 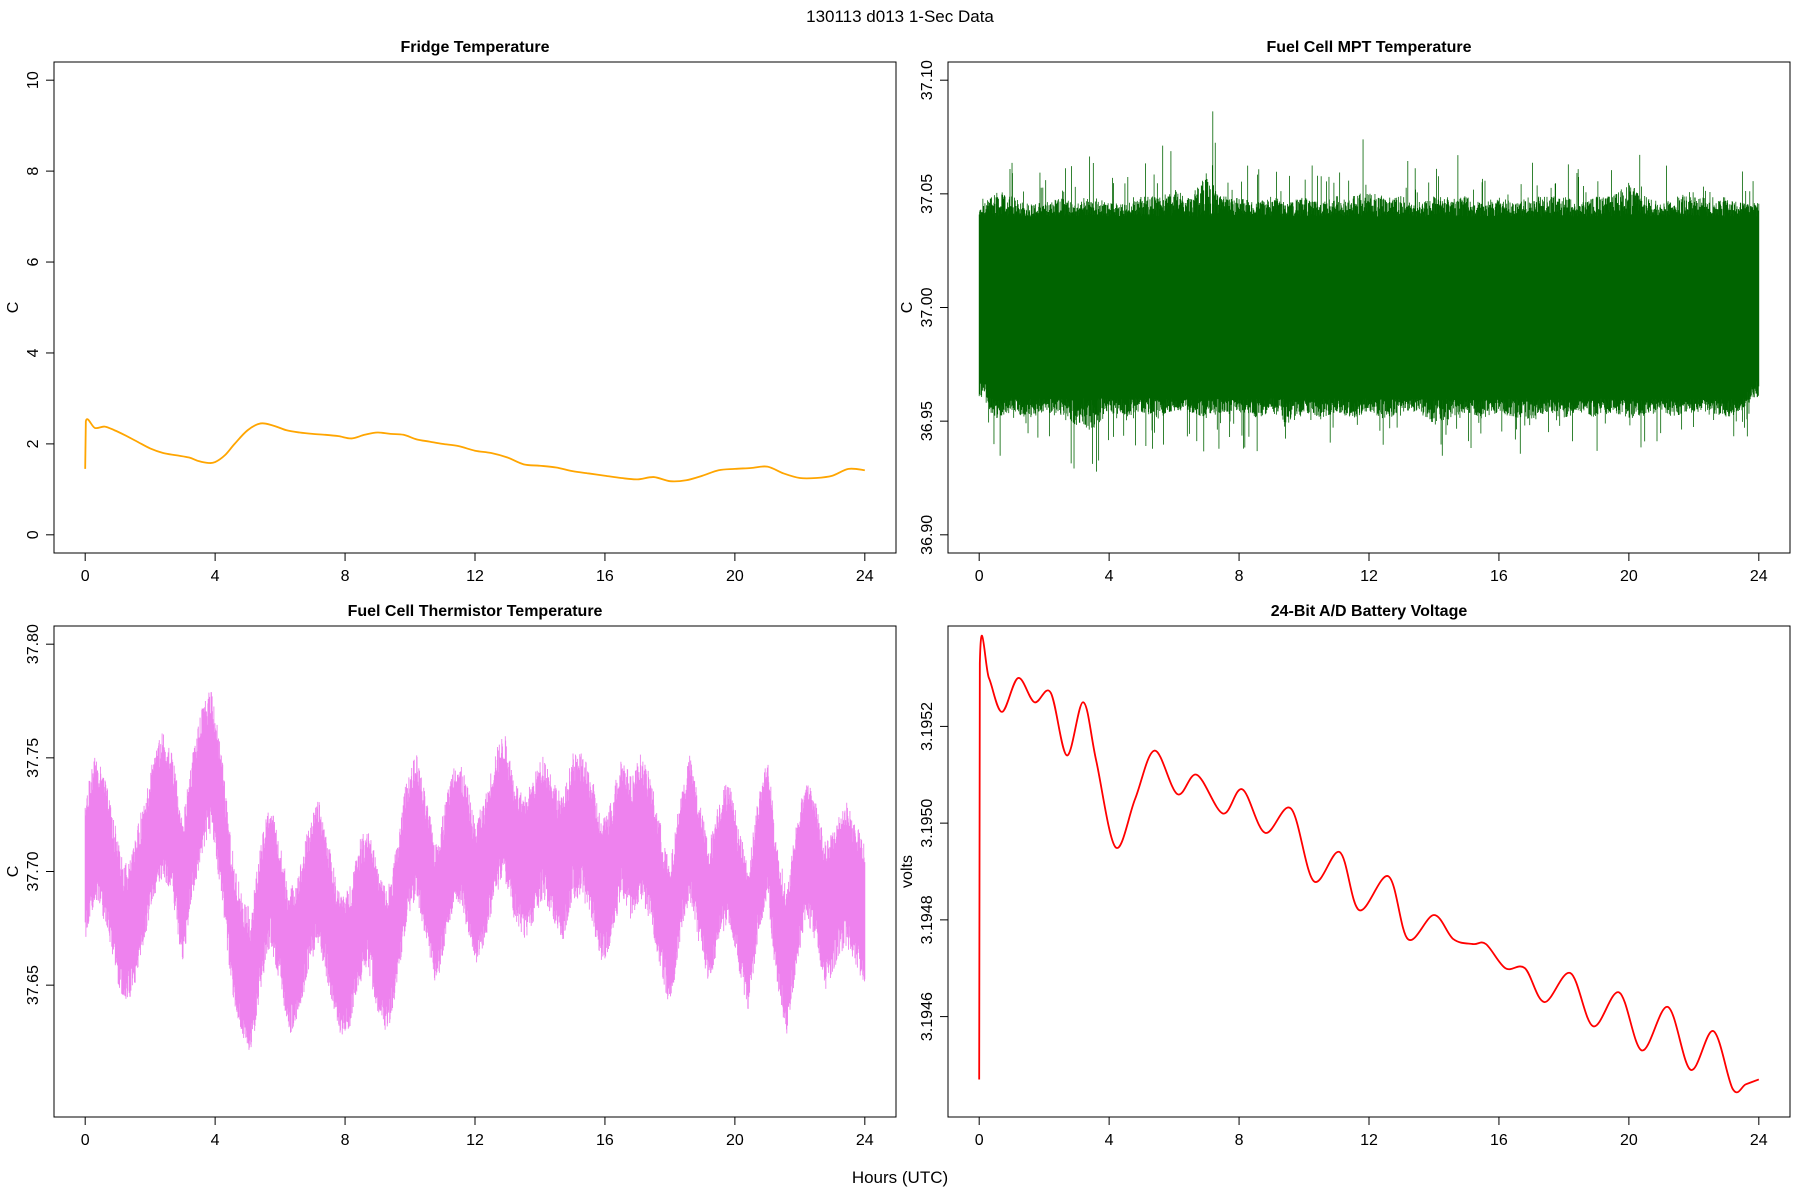 I want to click on y-tick-label: 4, so click(x=33, y=352).